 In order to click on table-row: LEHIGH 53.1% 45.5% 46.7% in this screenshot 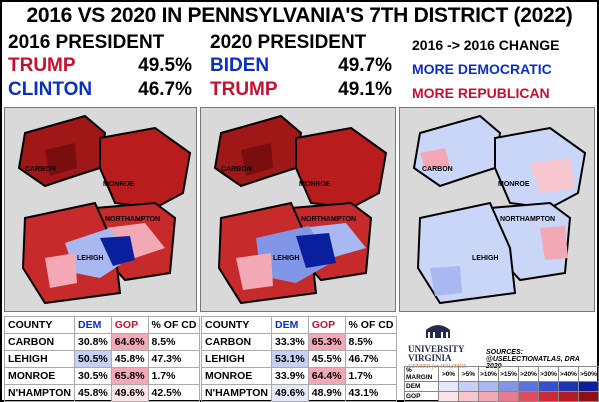, I will do `click(299, 359)`.